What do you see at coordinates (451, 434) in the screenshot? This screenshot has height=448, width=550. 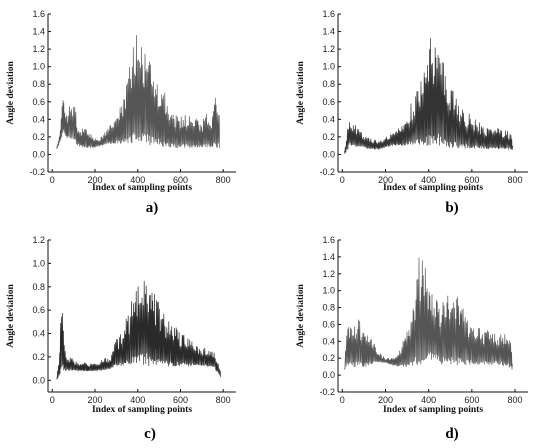 I see `panel-label: d)` at bounding box center [451, 434].